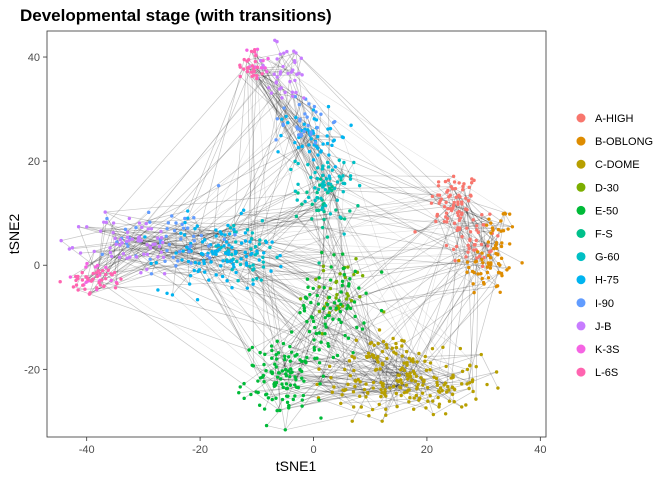  What do you see at coordinates (296, 466) in the screenshot?
I see `x-axis-title: tSNE1` at bounding box center [296, 466].